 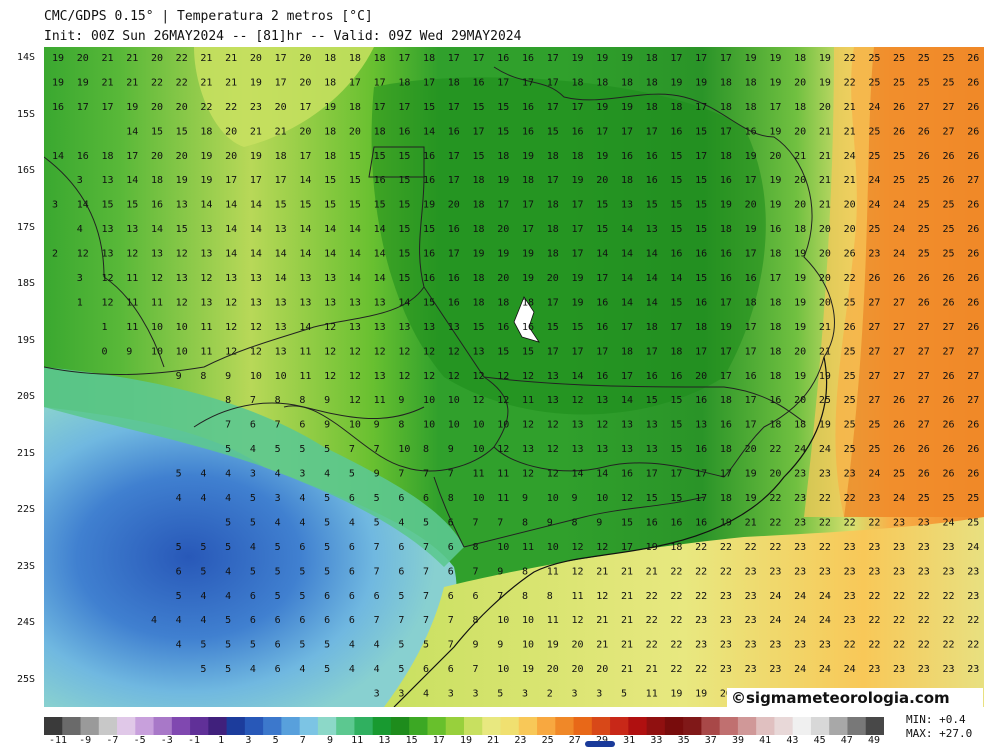 I want to click on lat-label: 17S, so click(x=26, y=227).